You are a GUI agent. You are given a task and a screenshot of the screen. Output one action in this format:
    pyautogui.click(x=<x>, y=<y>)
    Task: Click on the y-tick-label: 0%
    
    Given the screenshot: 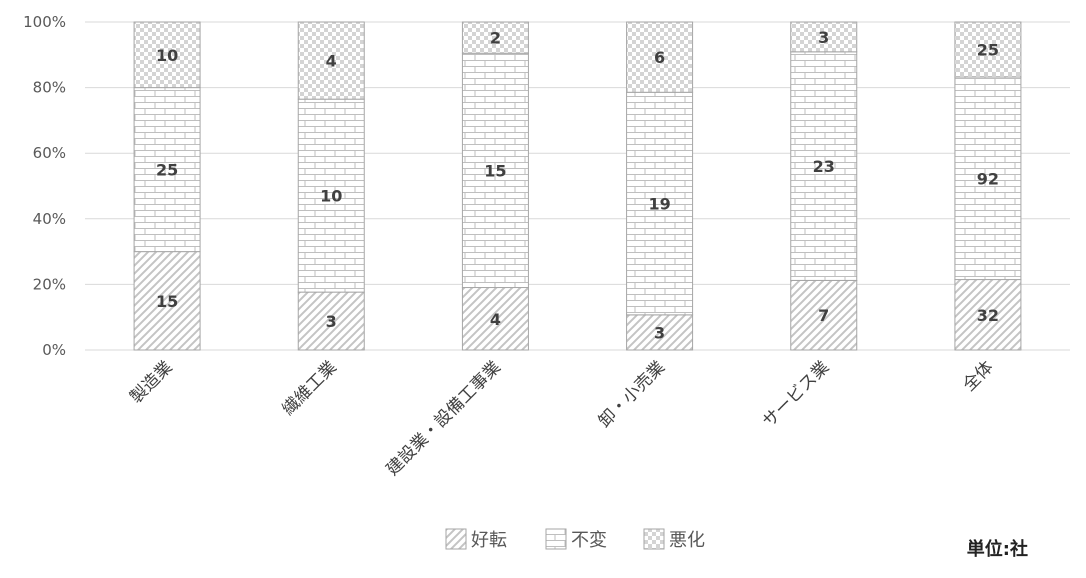 What is the action you would take?
    pyautogui.click(x=54, y=350)
    